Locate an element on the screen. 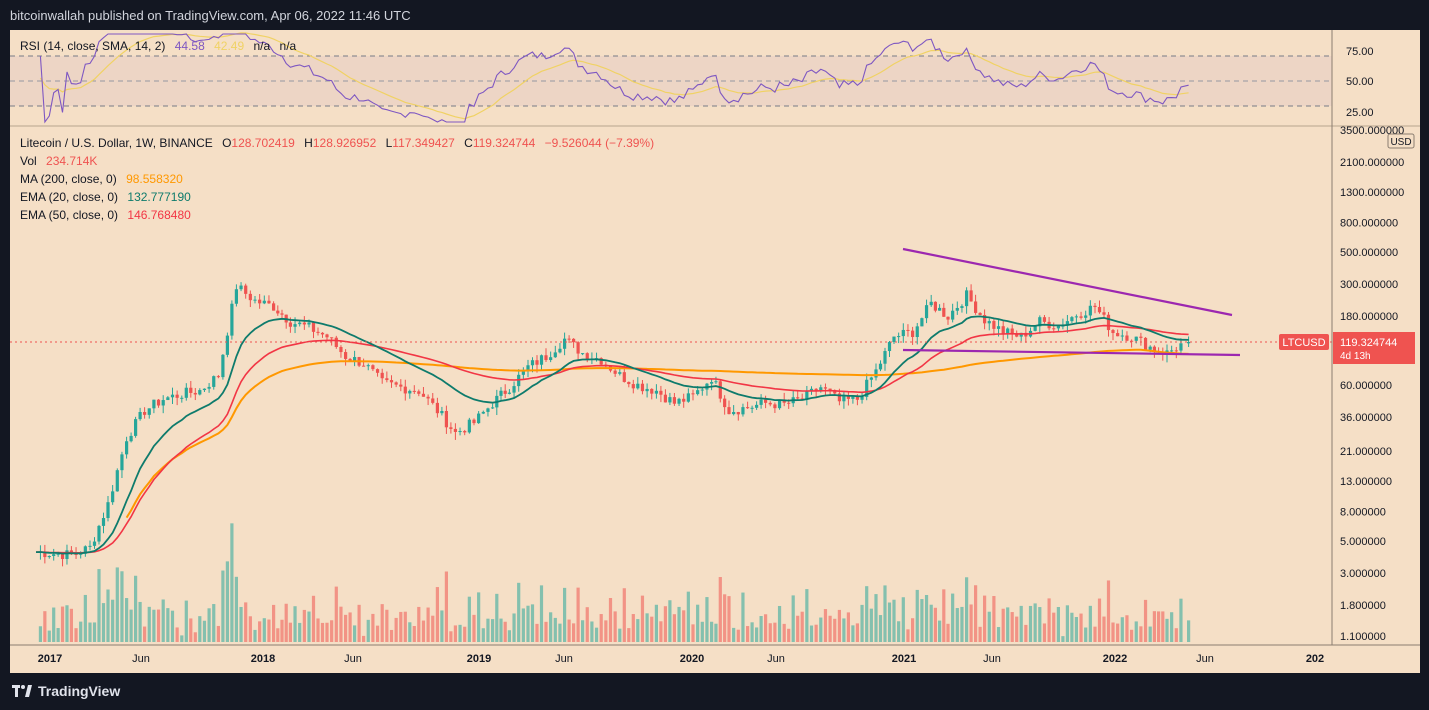  volume-bars is located at coordinates (614, 582).